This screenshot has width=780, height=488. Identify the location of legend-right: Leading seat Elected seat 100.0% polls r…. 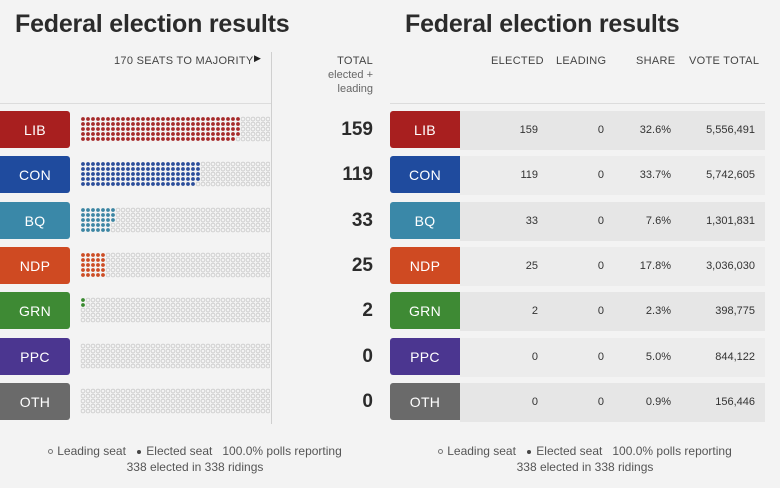
(585, 459).